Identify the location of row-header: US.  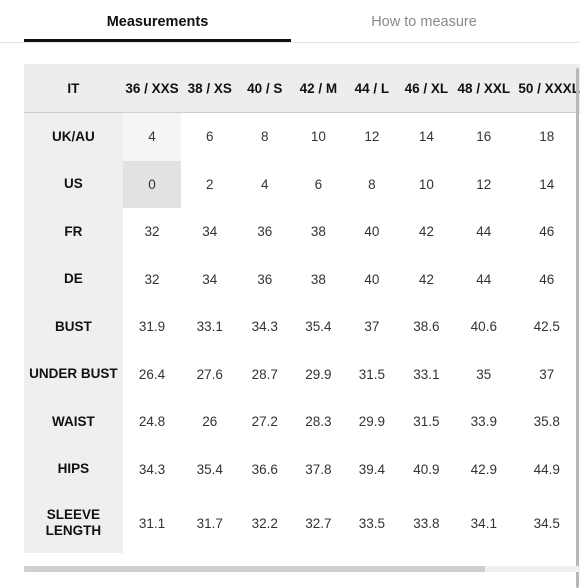
(73, 184).